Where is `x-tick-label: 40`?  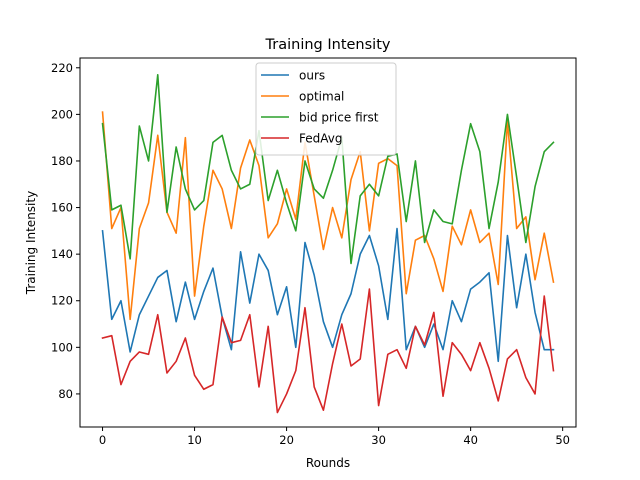 x-tick-label: 40 is located at coordinates (470, 440).